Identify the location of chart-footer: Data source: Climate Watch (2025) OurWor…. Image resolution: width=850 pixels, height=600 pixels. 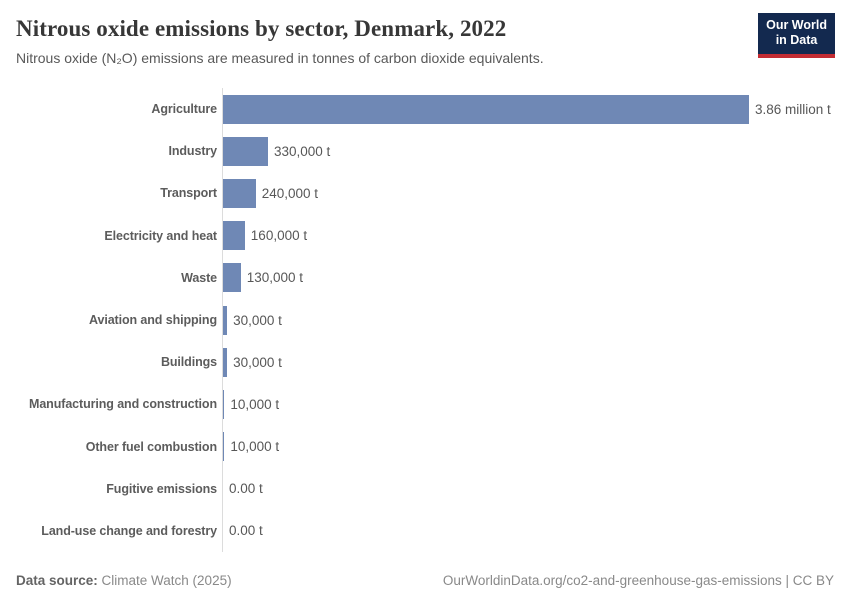
(425, 580).